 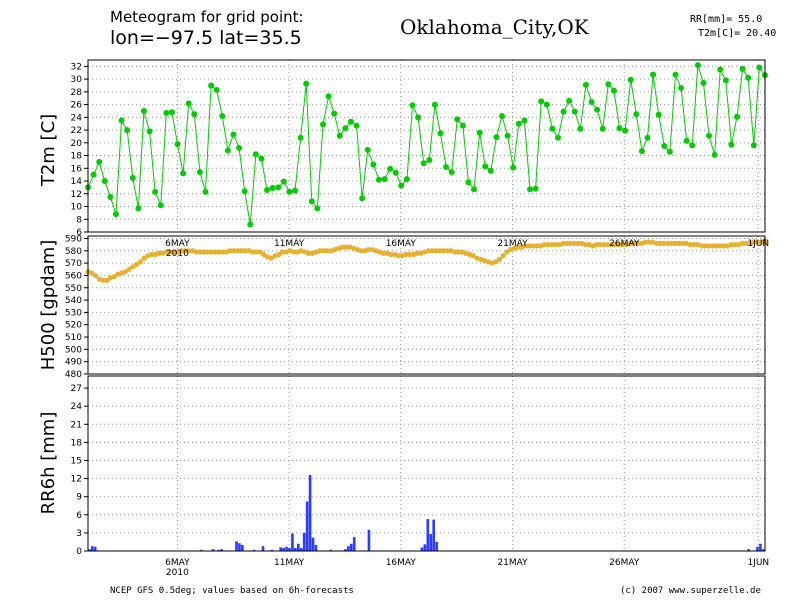 What do you see at coordinates (512, 244) in the screenshot?
I see `x-tick-label: 21MAY` at bounding box center [512, 244].